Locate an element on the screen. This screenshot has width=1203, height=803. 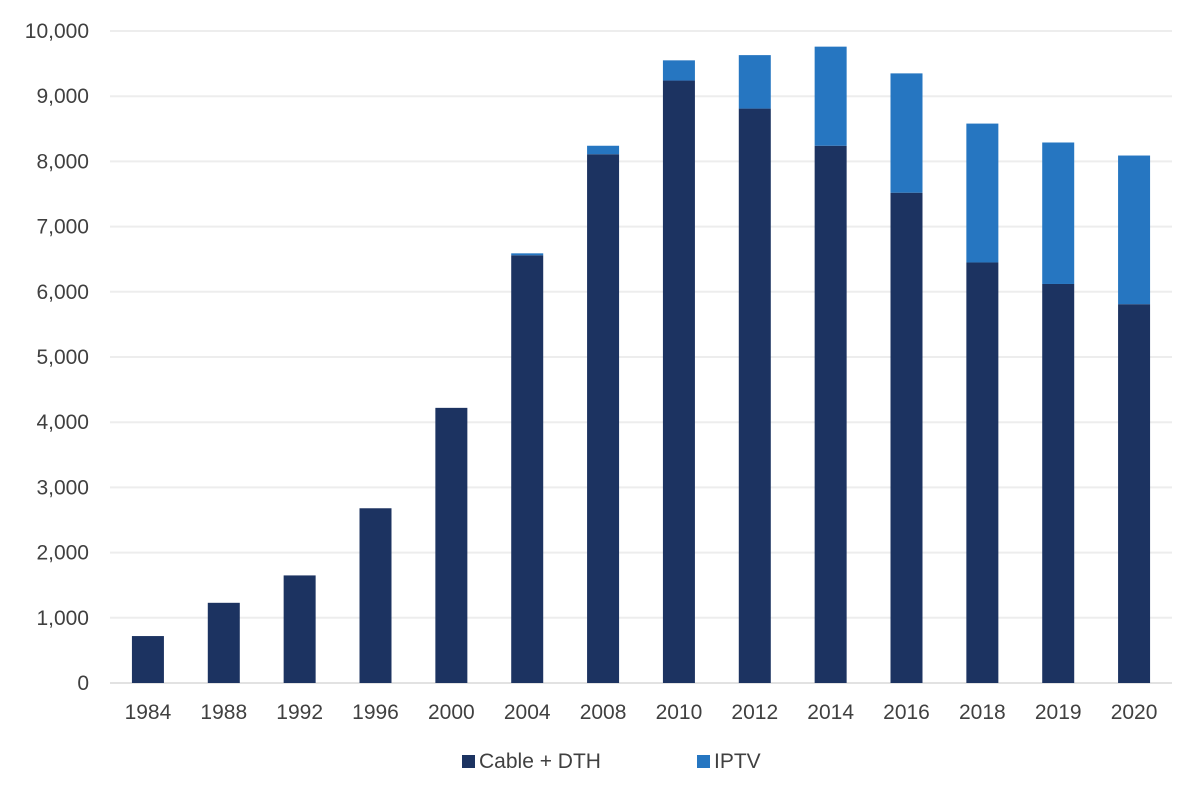
bar-iptv-2019 is located at coordinates (1058, 213).